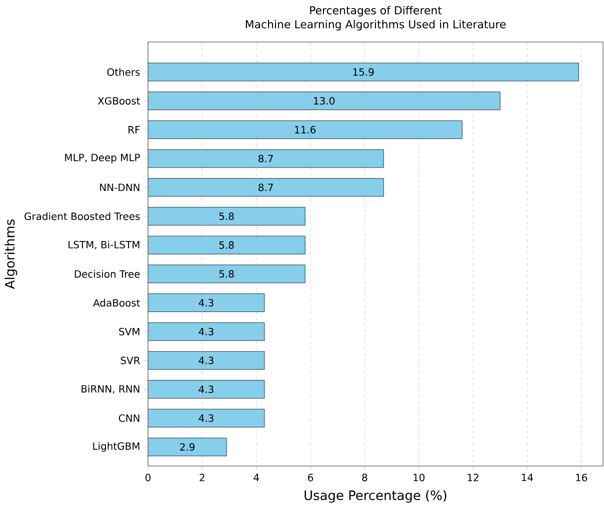 This screenshot has height=530, width=604. Describe the element at coordinates (119, 101) in the screenshot. I see `y-tick-label: XGBoost` at that location.